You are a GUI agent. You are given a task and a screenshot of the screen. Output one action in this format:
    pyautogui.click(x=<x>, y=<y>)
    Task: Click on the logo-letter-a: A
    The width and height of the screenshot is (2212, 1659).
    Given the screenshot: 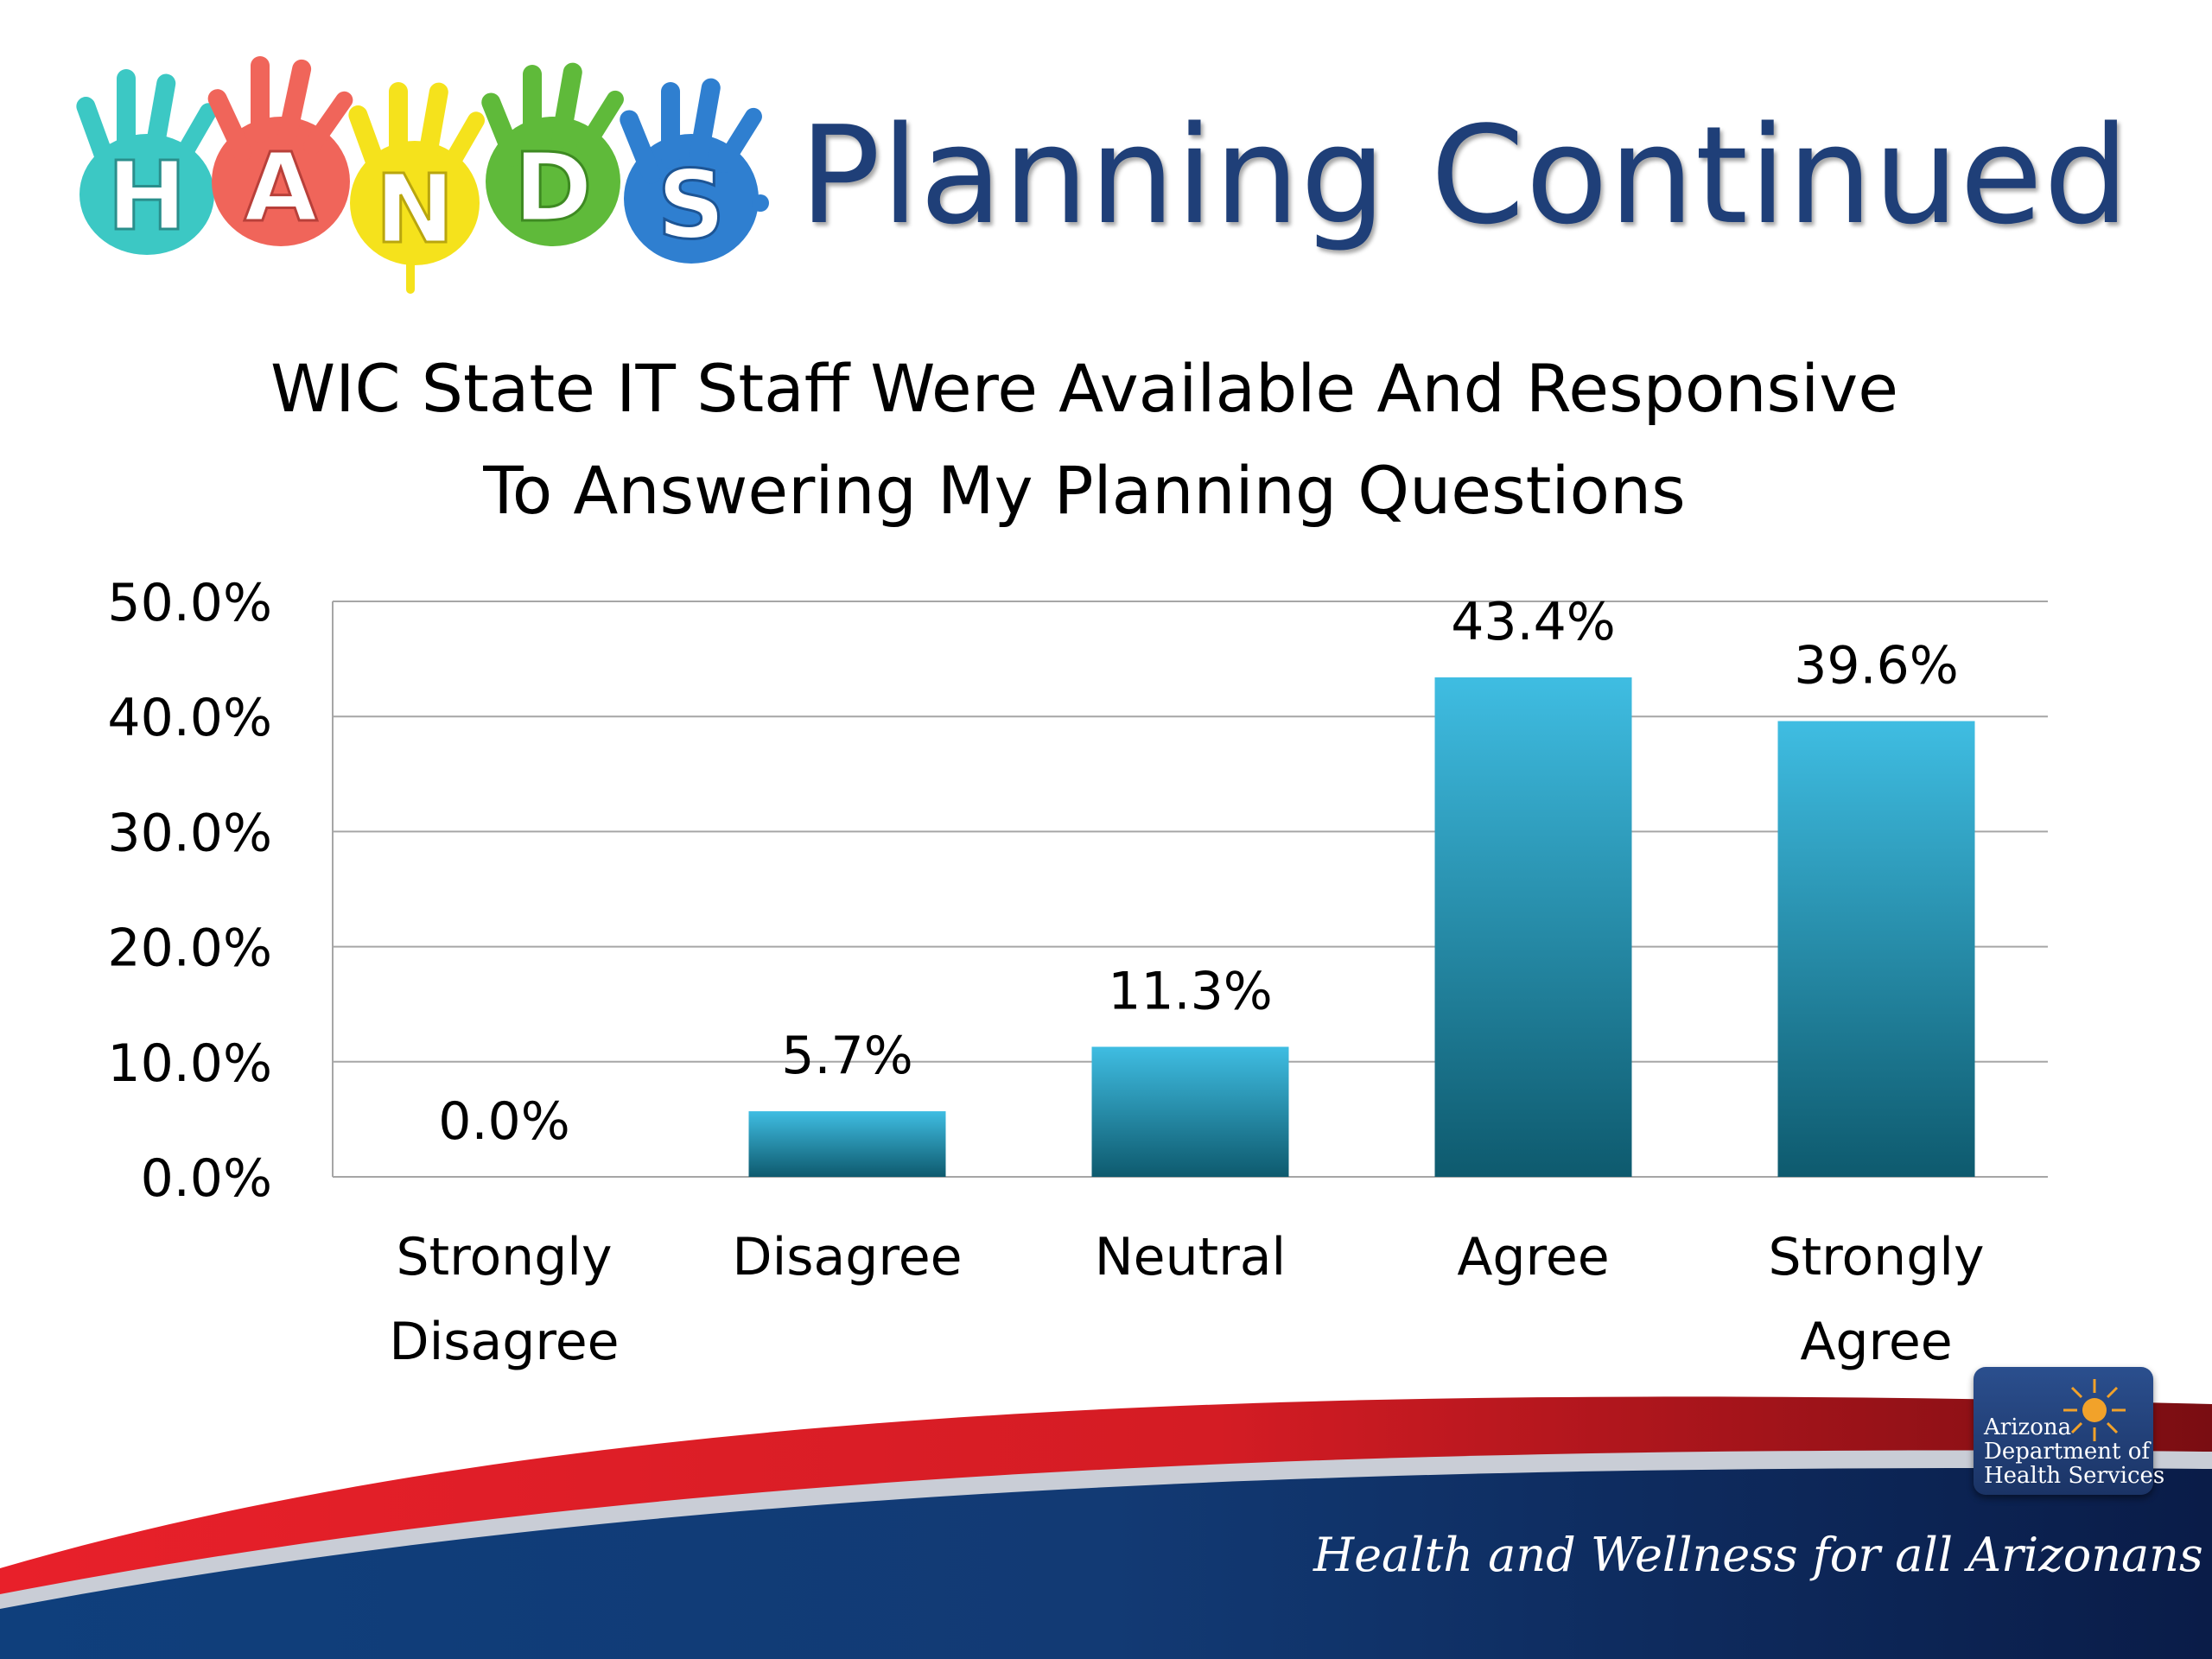 What is the action you would take?
    pyautogui.click(x=280, y=187)
    